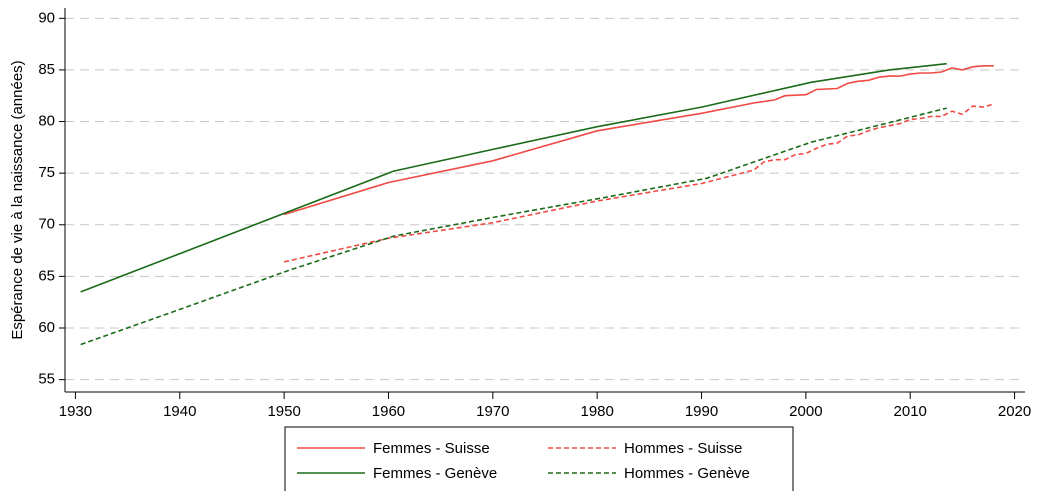 The width and height of the screenshot is (1038, 491). Describe the element at coordinates (388, 411) in the screenshot. I see `x-tick-label: 1960` at that location.